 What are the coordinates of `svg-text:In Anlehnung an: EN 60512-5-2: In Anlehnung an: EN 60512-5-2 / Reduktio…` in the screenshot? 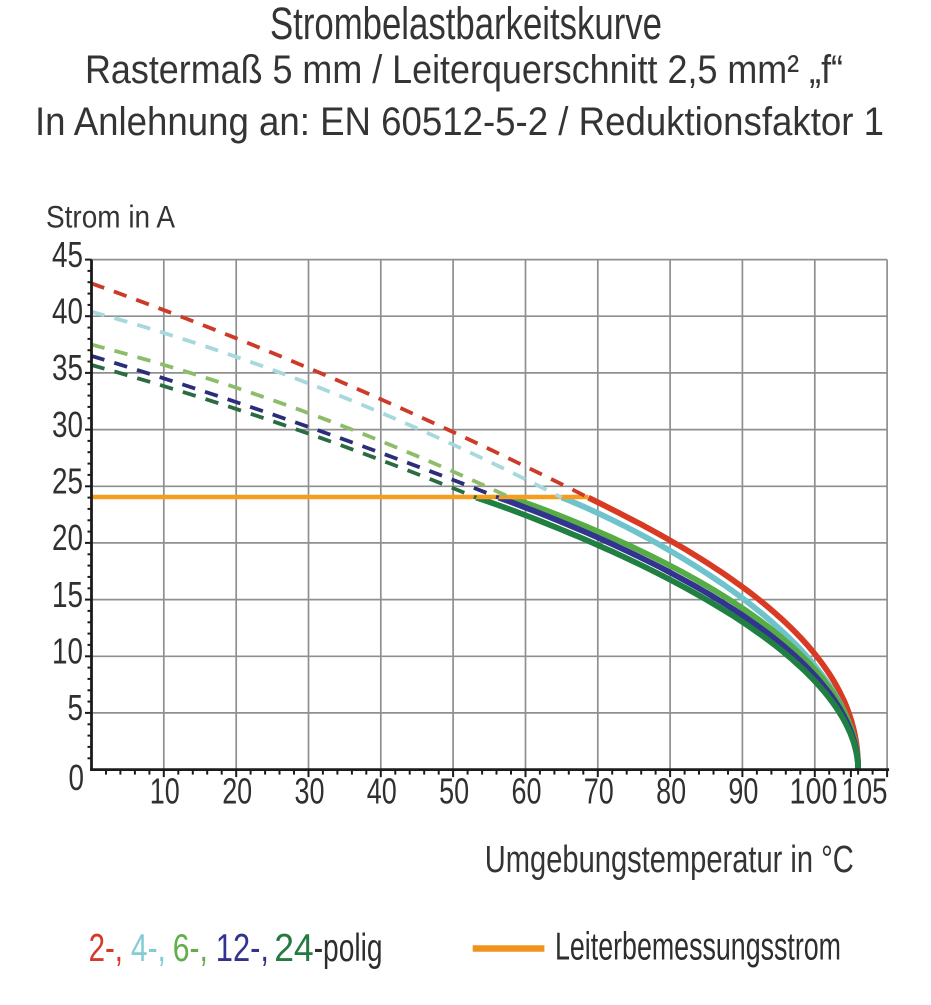 It's located at (459, 122).